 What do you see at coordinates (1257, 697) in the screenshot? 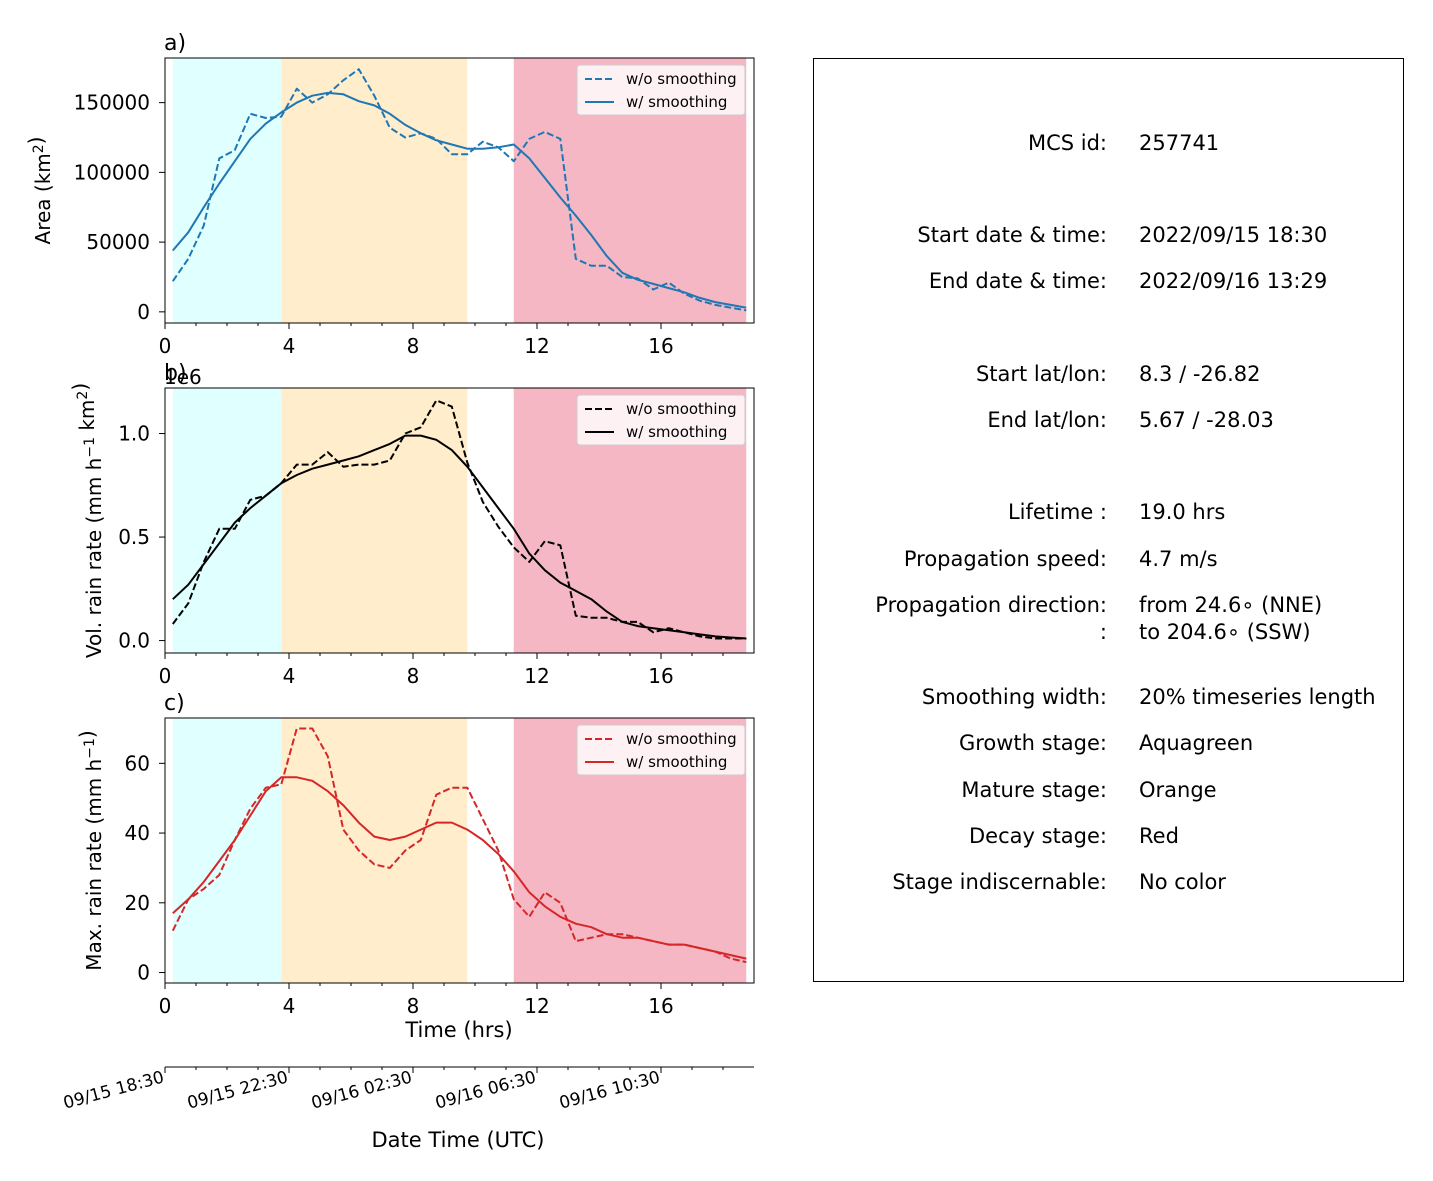
I see `smoothing-width-value: 20% timeseries length` at bounding box center [1257, 697].